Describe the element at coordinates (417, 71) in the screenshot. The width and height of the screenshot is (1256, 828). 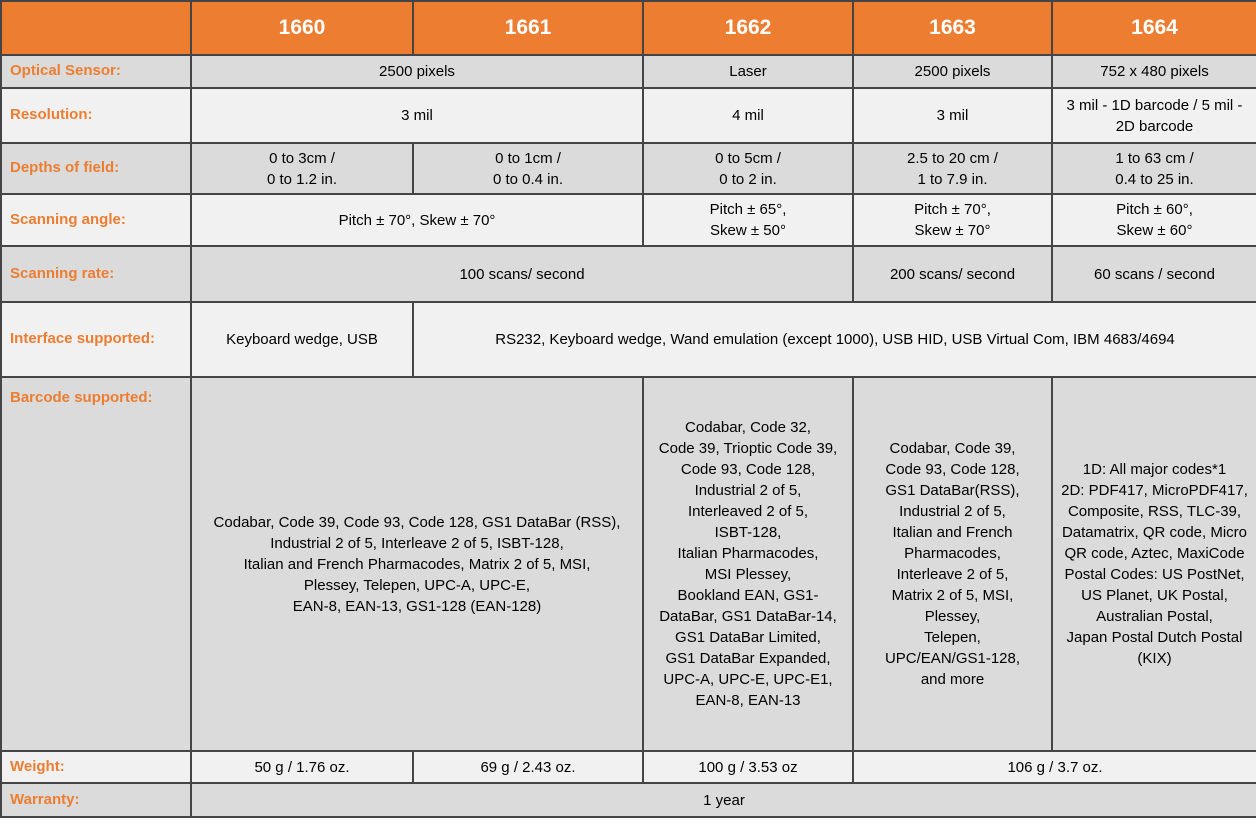
I see `cell-optical-1660-1661: 2500 pixels` at that location.